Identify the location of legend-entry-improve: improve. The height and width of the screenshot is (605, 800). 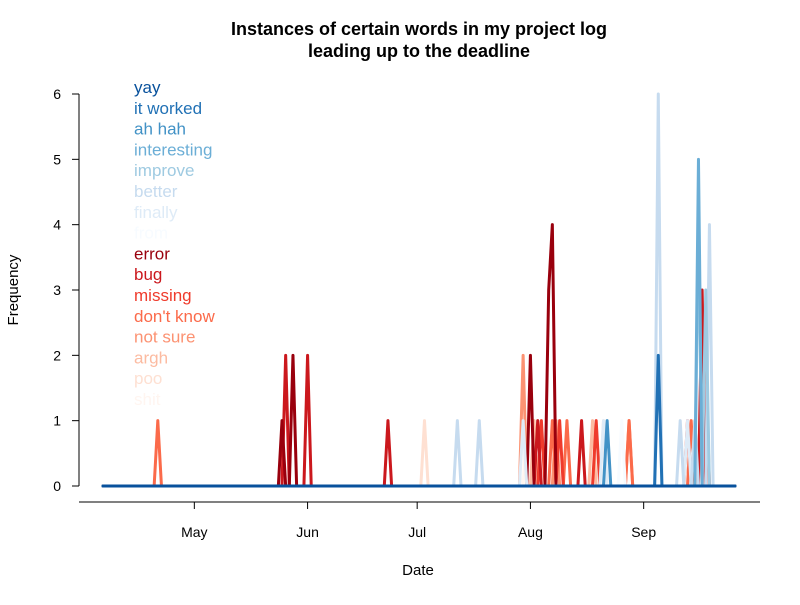
(164, 170).